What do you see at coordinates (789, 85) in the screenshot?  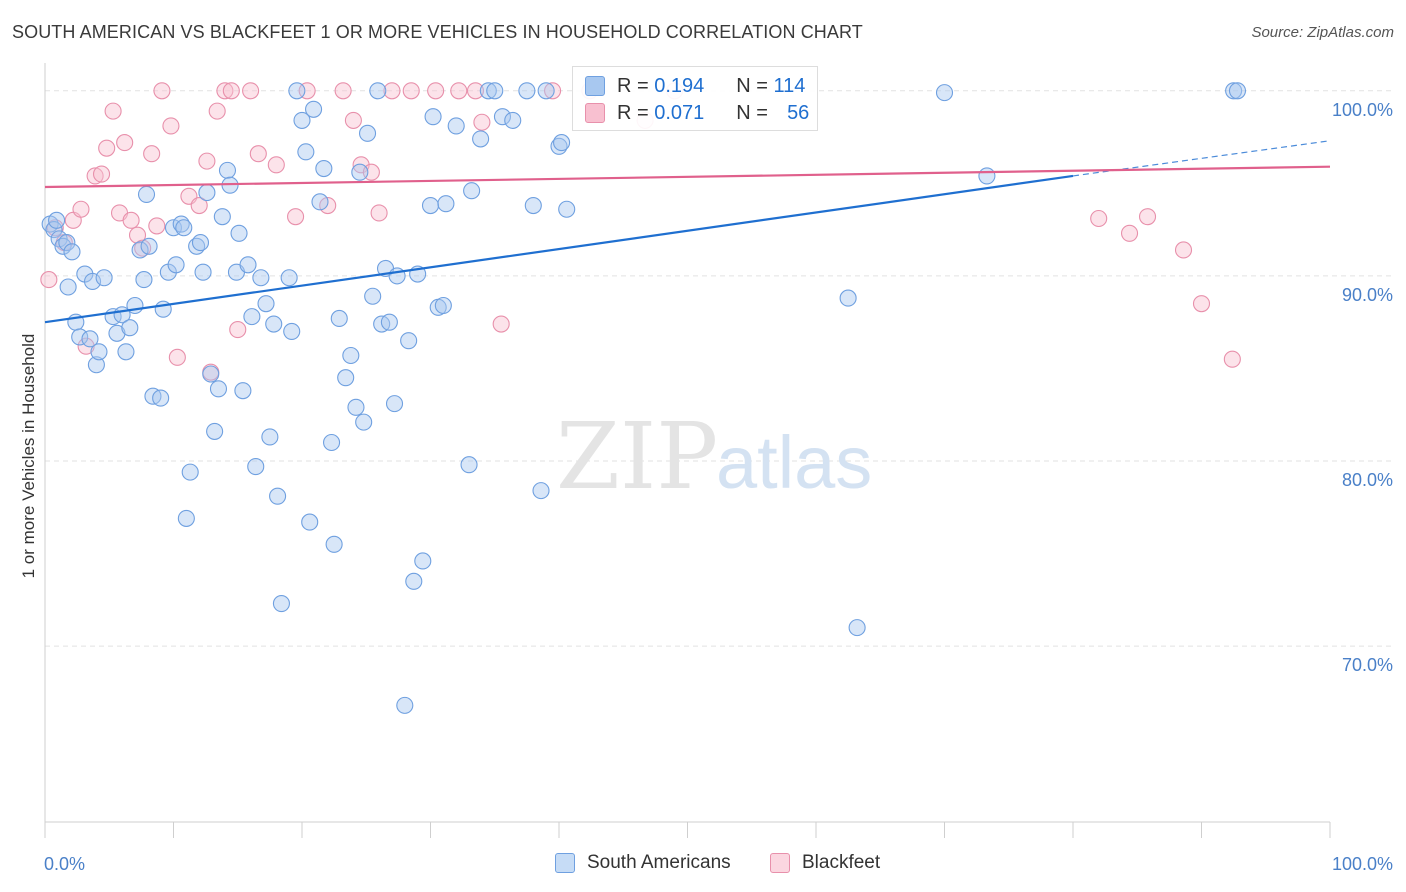 I see `legend-n-value-south-americans: 114` at bounding box center [789, 85].